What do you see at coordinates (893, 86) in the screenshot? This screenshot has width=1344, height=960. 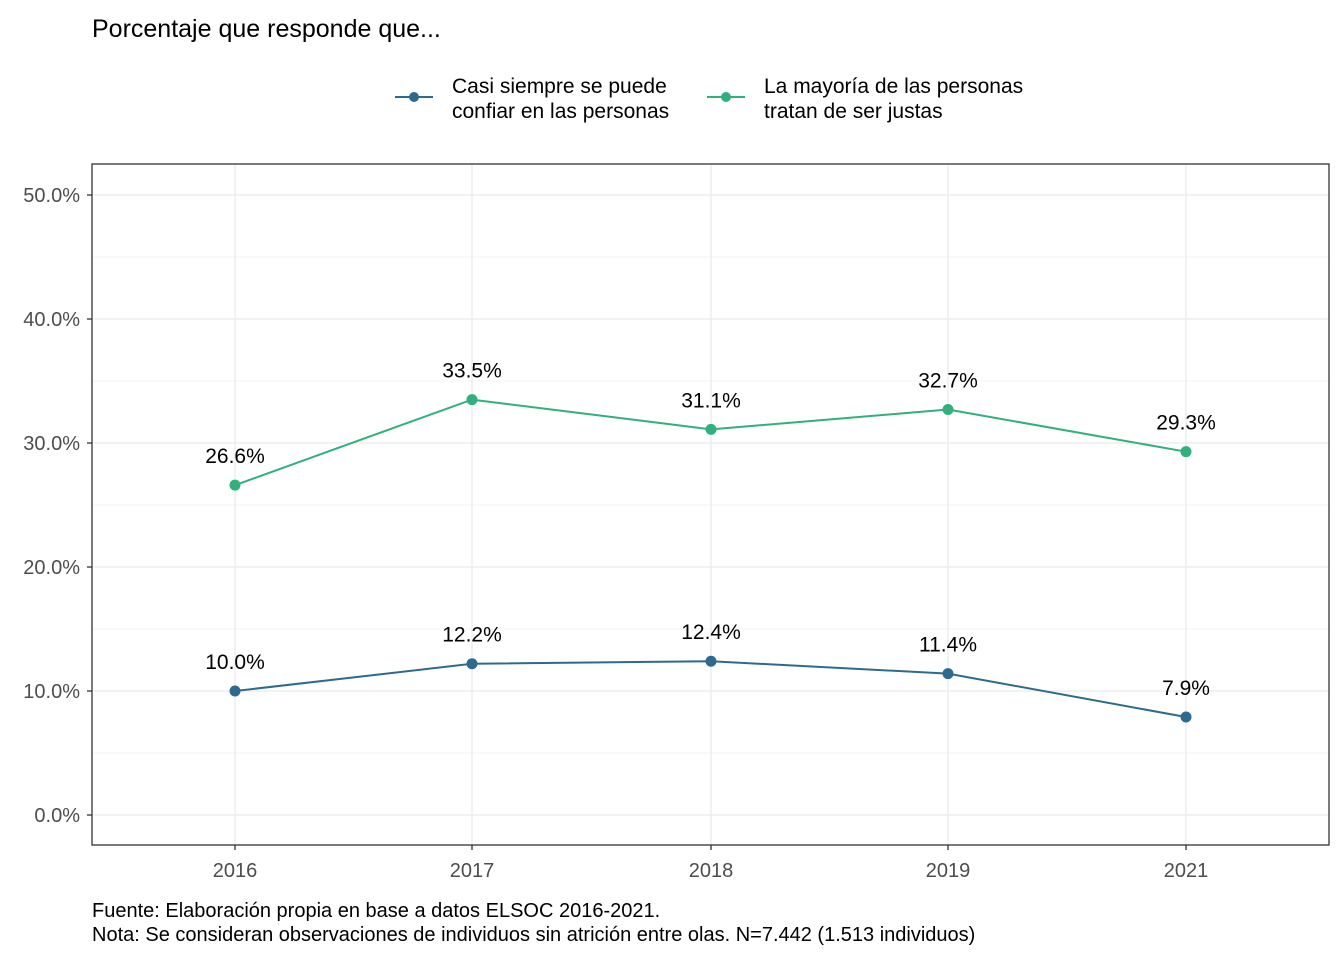 I see `legend-label-series-2-line-1: La mayoría de las personas` at bounding box center [893, 86].